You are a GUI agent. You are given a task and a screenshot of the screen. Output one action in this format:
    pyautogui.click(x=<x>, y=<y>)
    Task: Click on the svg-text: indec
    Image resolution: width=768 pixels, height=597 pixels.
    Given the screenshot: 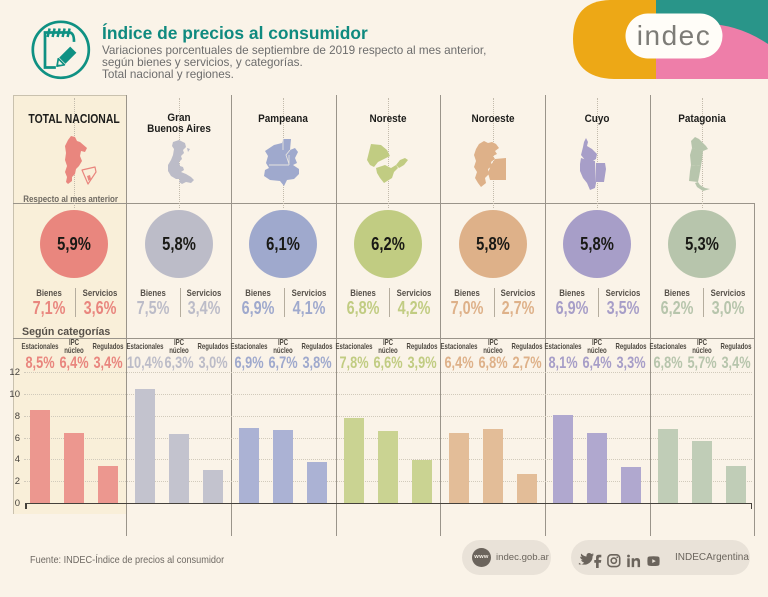 What is the action you would take?
    pyautogui.click(x=674, y=35)
    